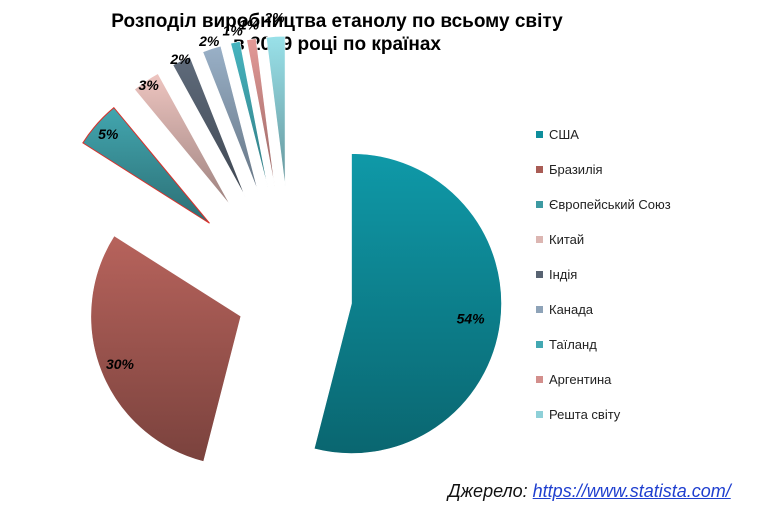  What do you see at coordinates (209, 41) in the screenshot?
I see `data-label-5: 2%` at bounding box center [209, 41].